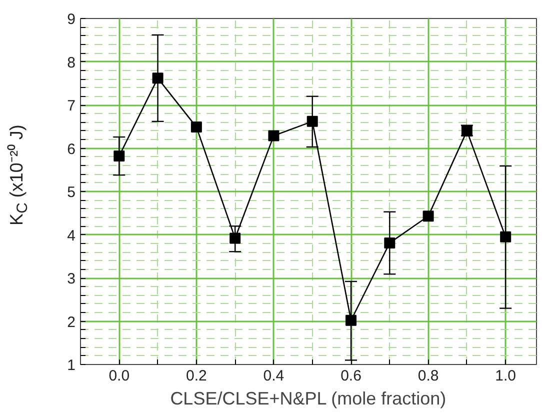 This screenshot has width=542, height=414. Describe the element at coordinates (71, 279) in the screenshot. I see `y-tick-label: 3` at that location.